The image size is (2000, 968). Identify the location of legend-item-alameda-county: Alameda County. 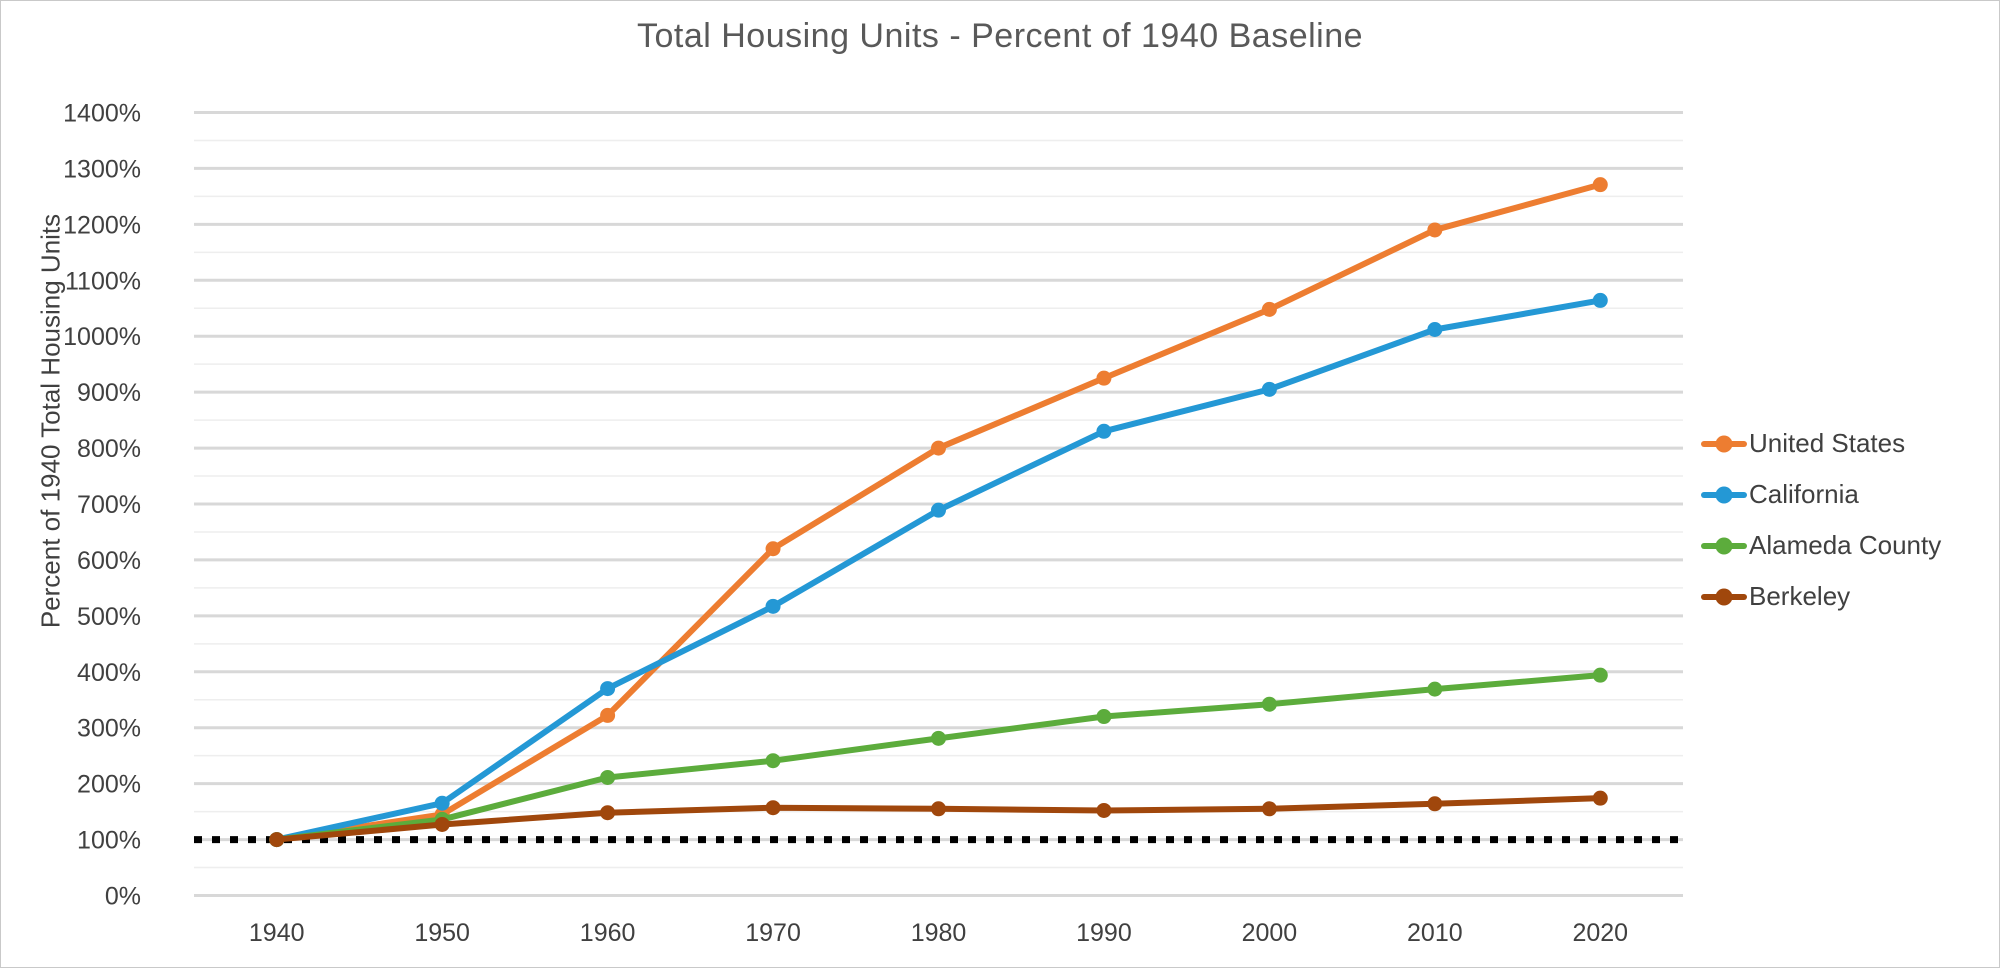
(1821, 545).